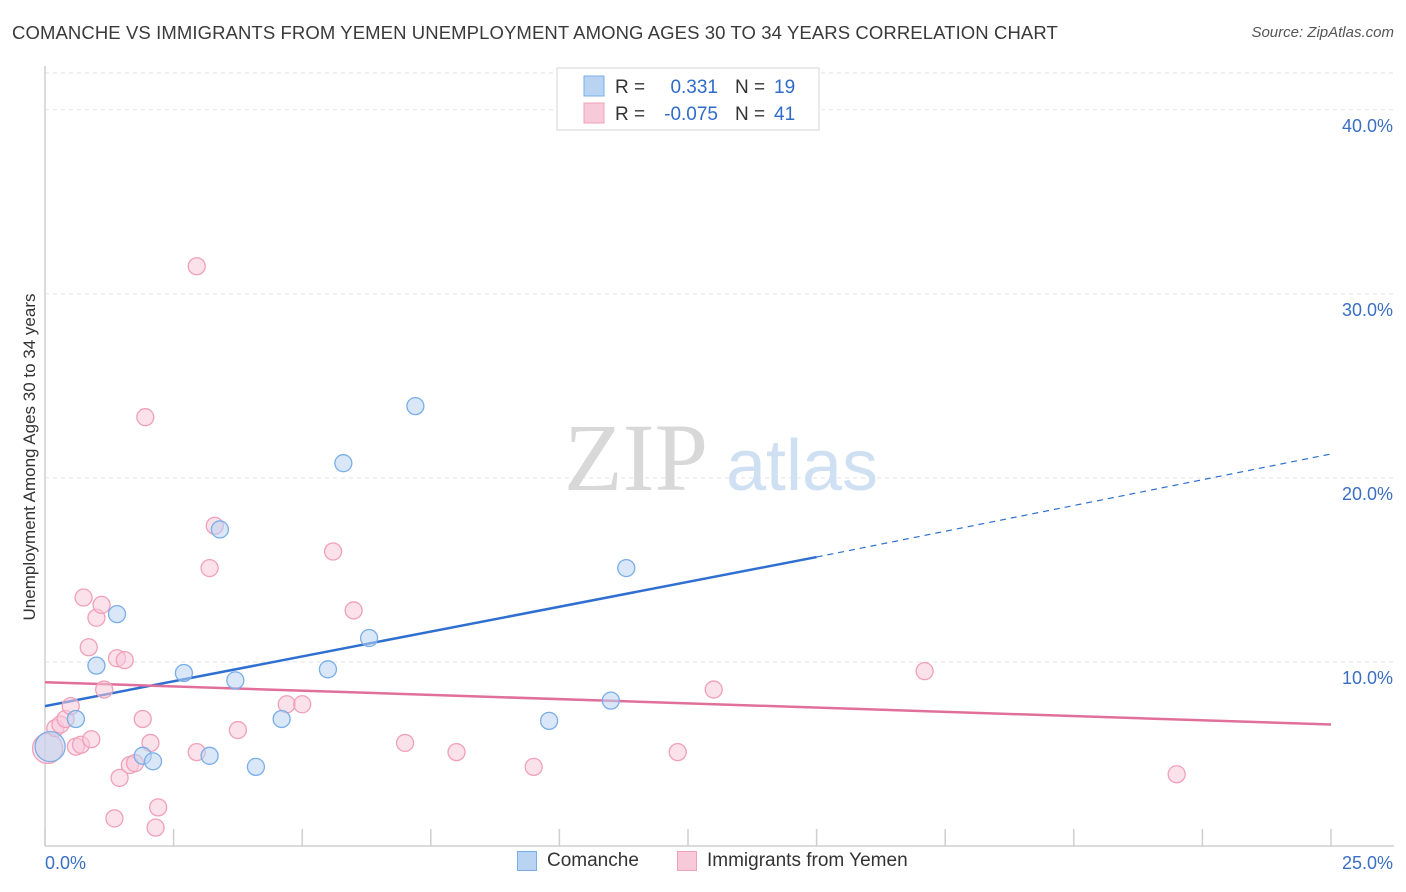 The image size is (1406, 892). What do you see at coordinates (1367, 310) in the screenshot?
I see `y-tick-label-2: 30.0%` at bounding box center [1367, 310].